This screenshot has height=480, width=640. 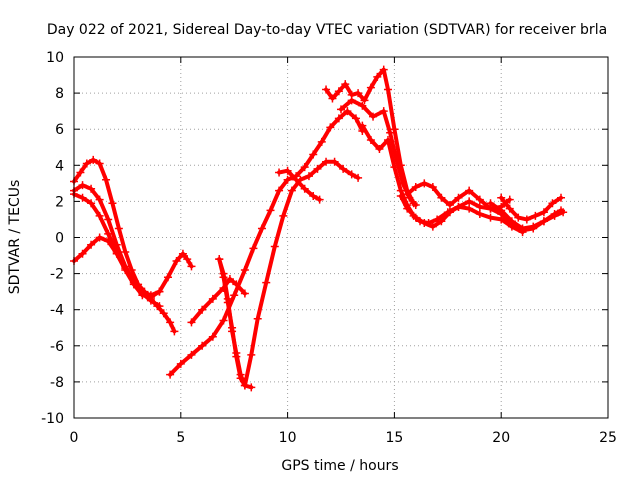 What do you see at coordinates (59, 166) in the screenshot?
I see `y-tick-label: 4` at bounding box center [59, 166].